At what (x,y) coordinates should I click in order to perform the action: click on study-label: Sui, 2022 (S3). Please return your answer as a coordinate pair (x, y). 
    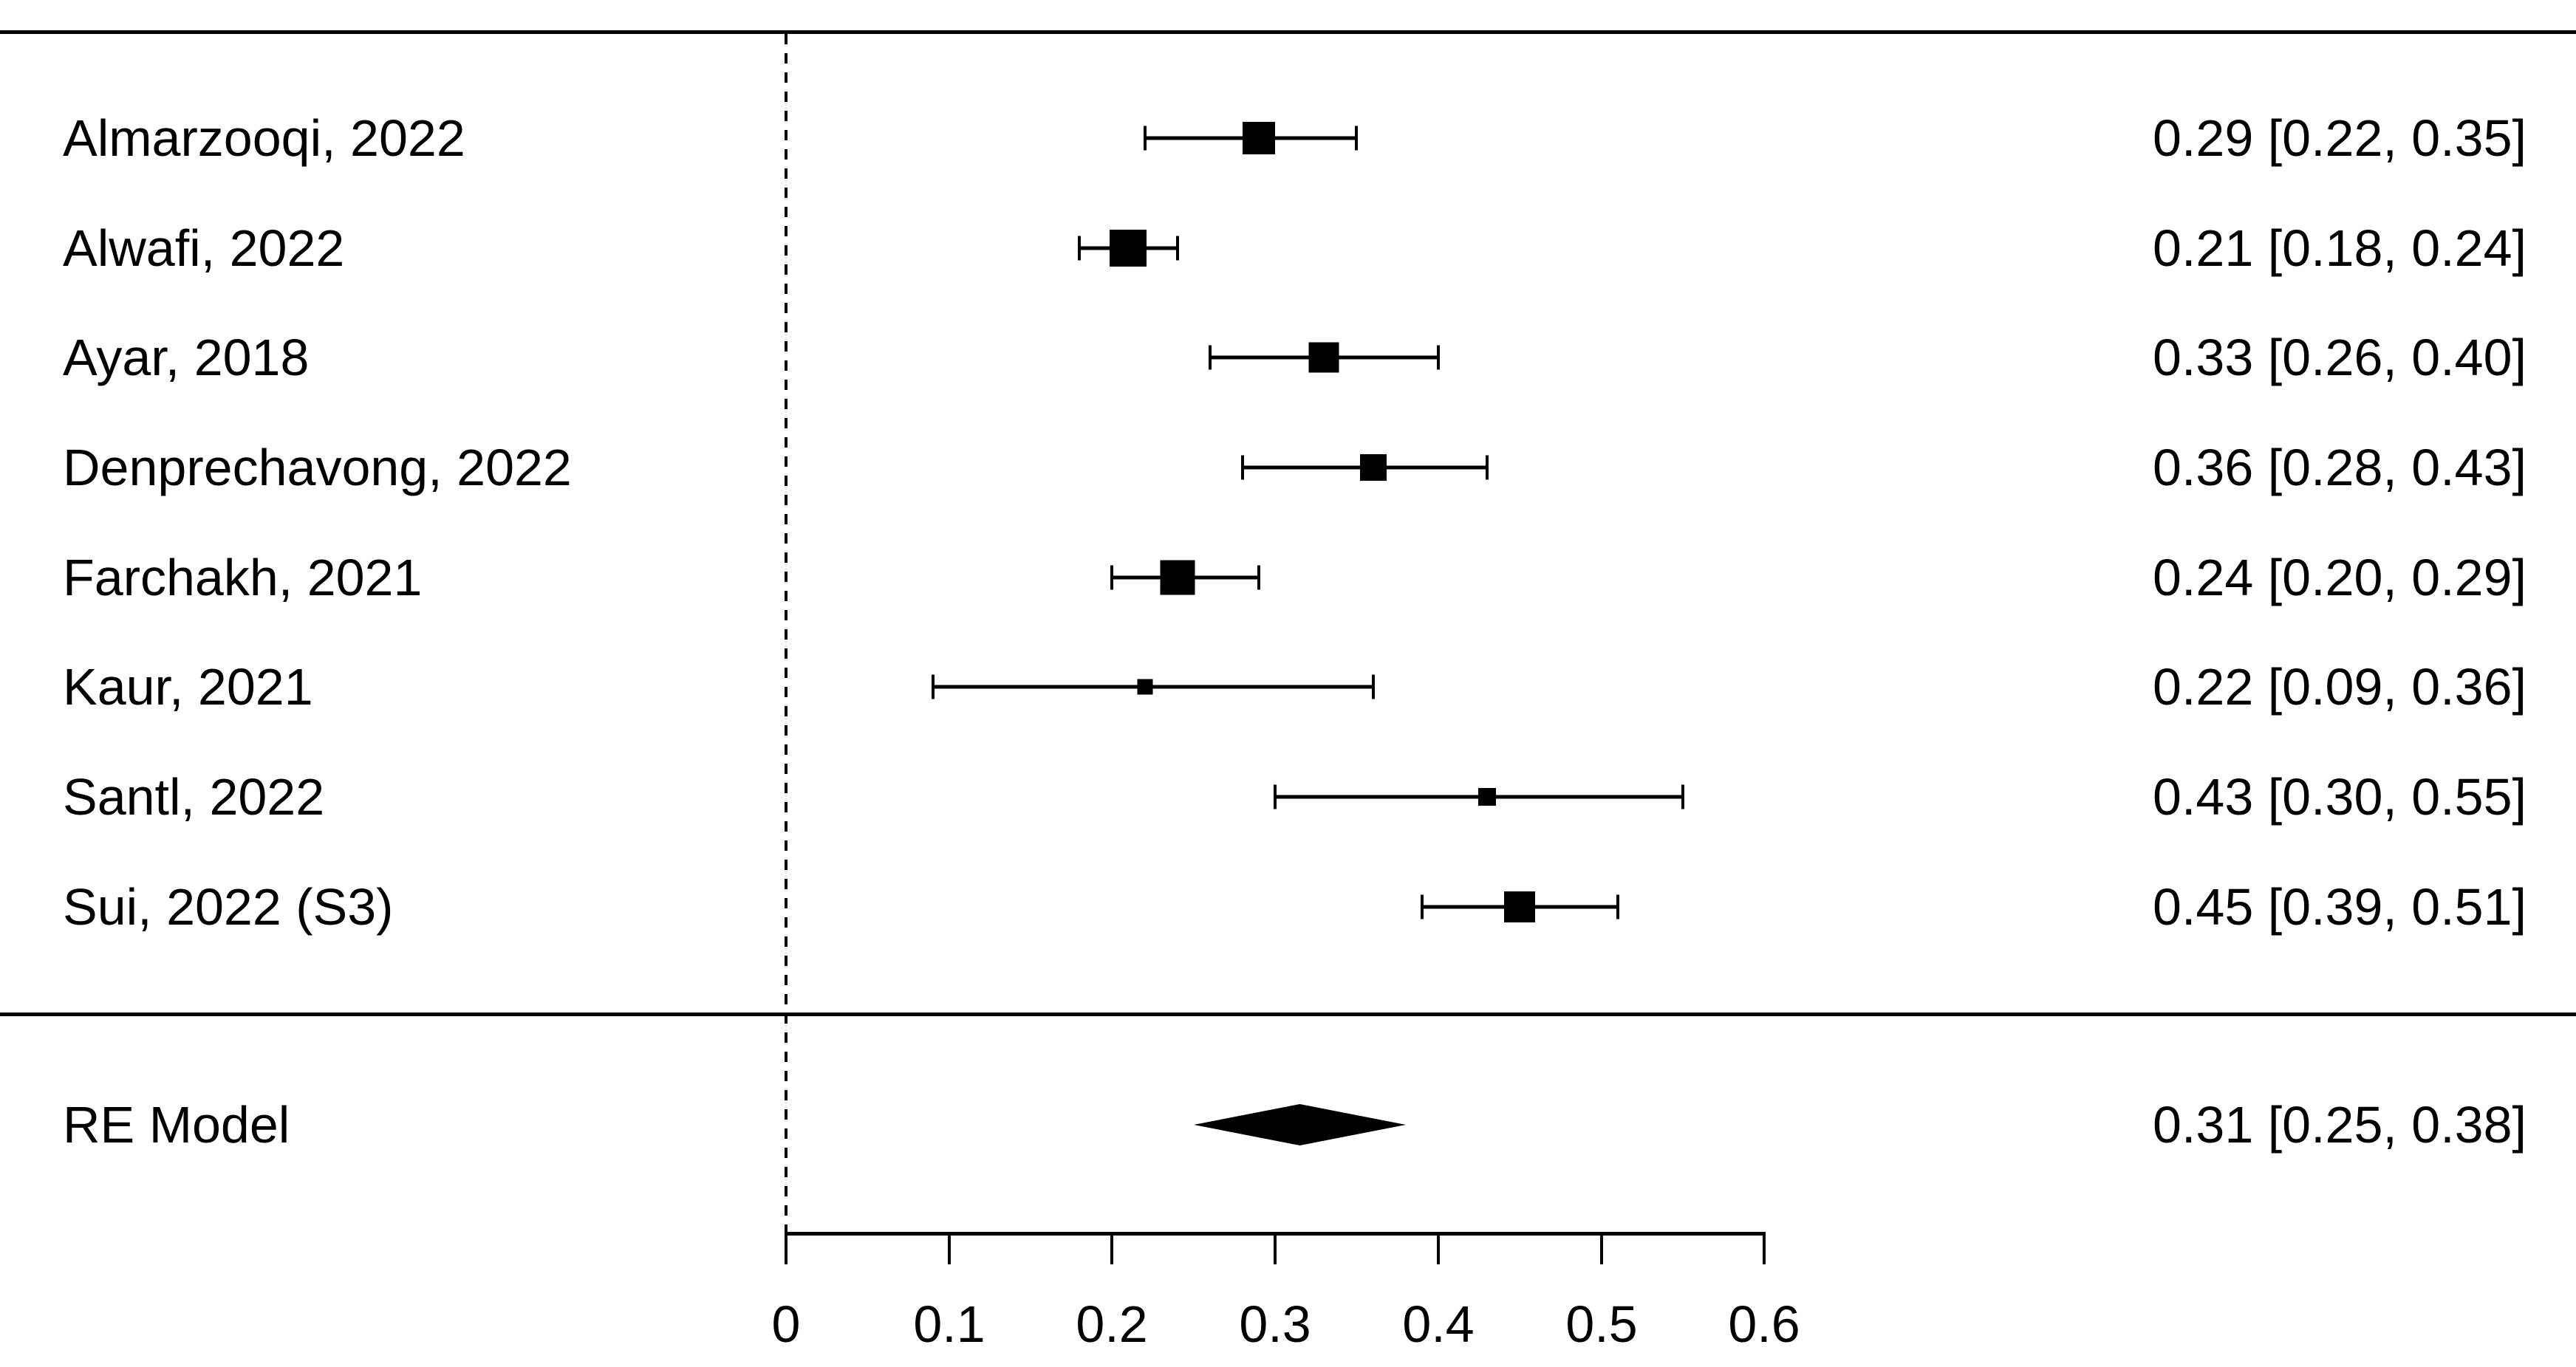
    Looking at the image, I should click on (228, 907).